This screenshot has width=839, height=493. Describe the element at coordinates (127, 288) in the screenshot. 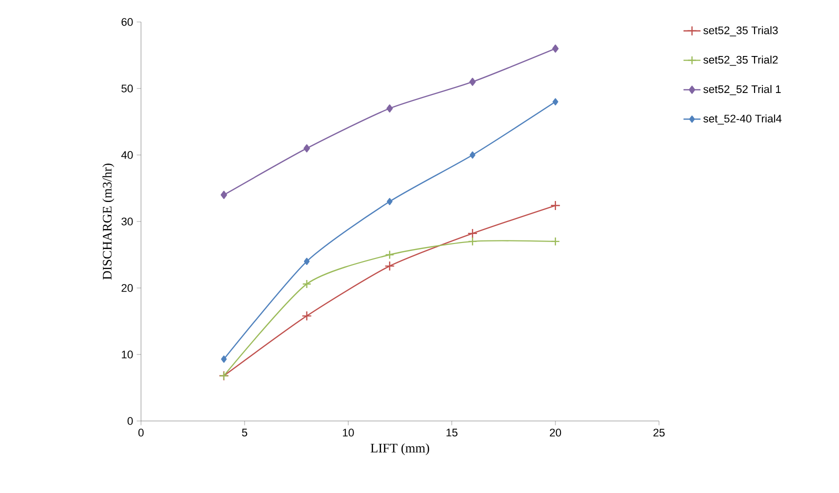

I see `y-tick-label: 20` at that location.